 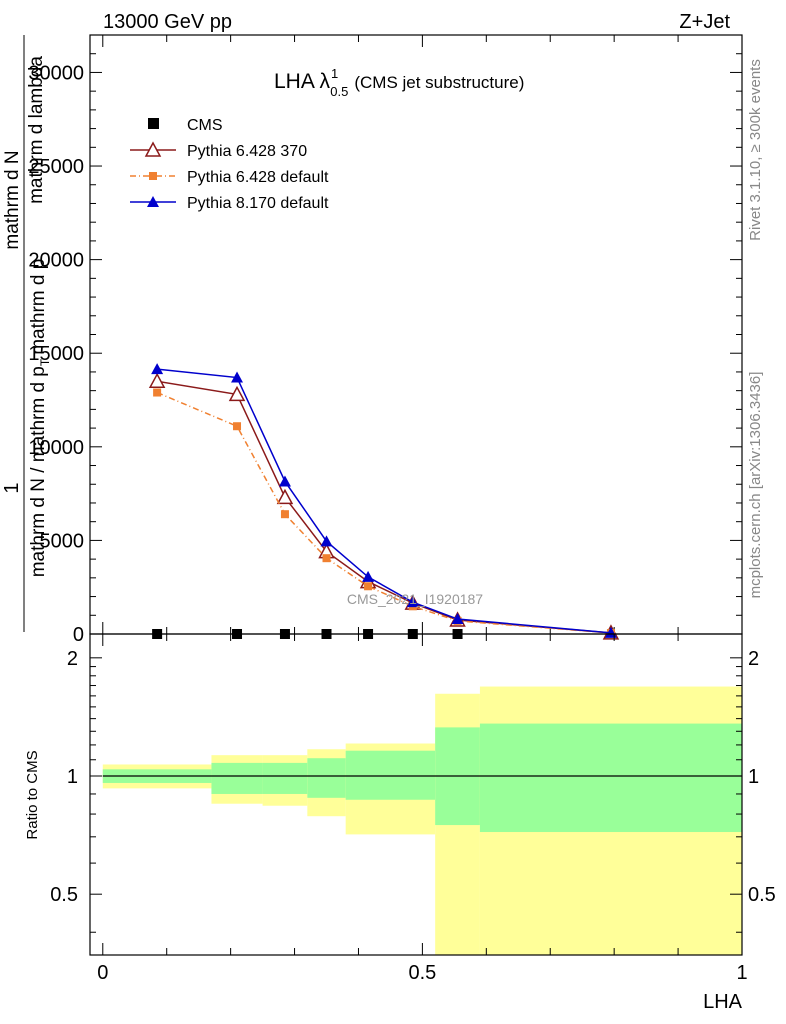 What do you see at coordinates (153, 176) in the screenshot?
I see `legend-marker-pythia6-default` at bounding box center [153, 176].